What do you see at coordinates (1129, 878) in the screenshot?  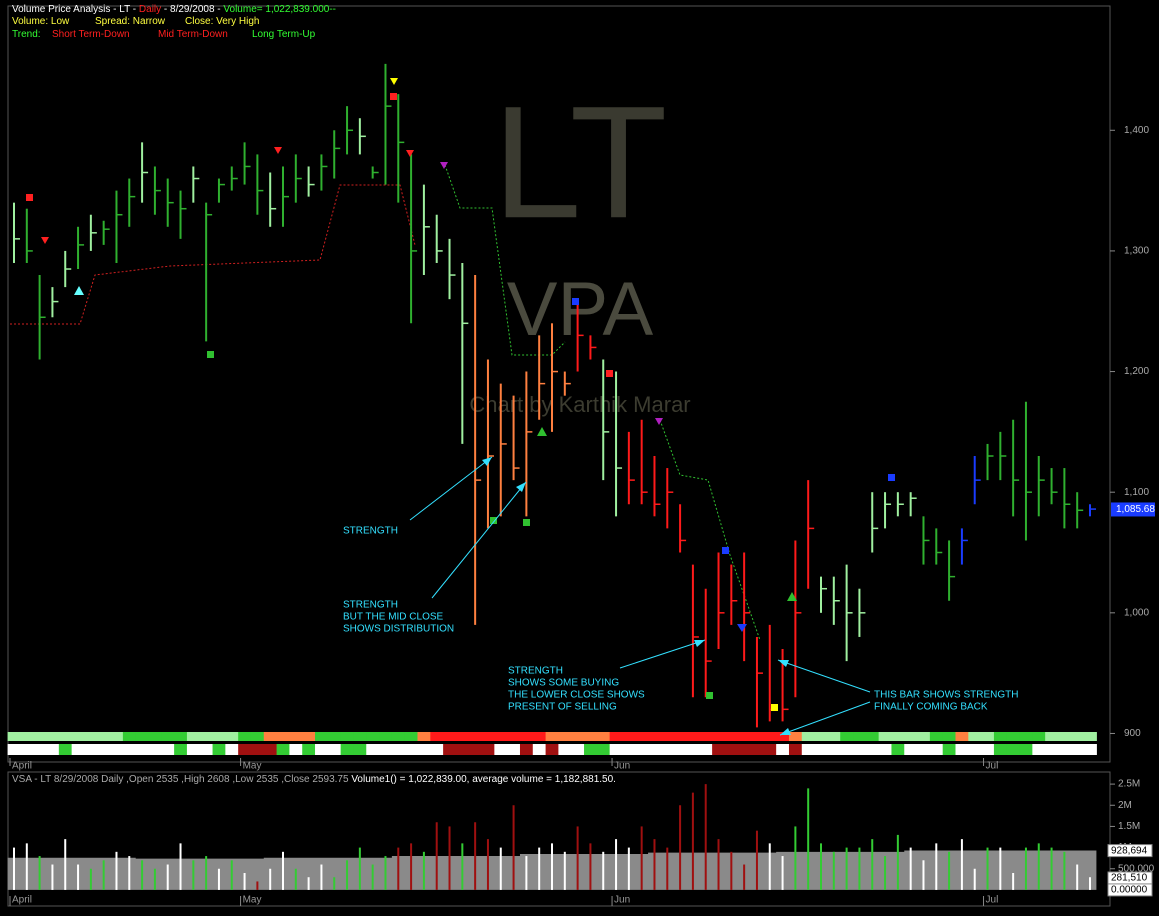 I see `value-box-label: 281,510` at bounding box center [1129, 878].